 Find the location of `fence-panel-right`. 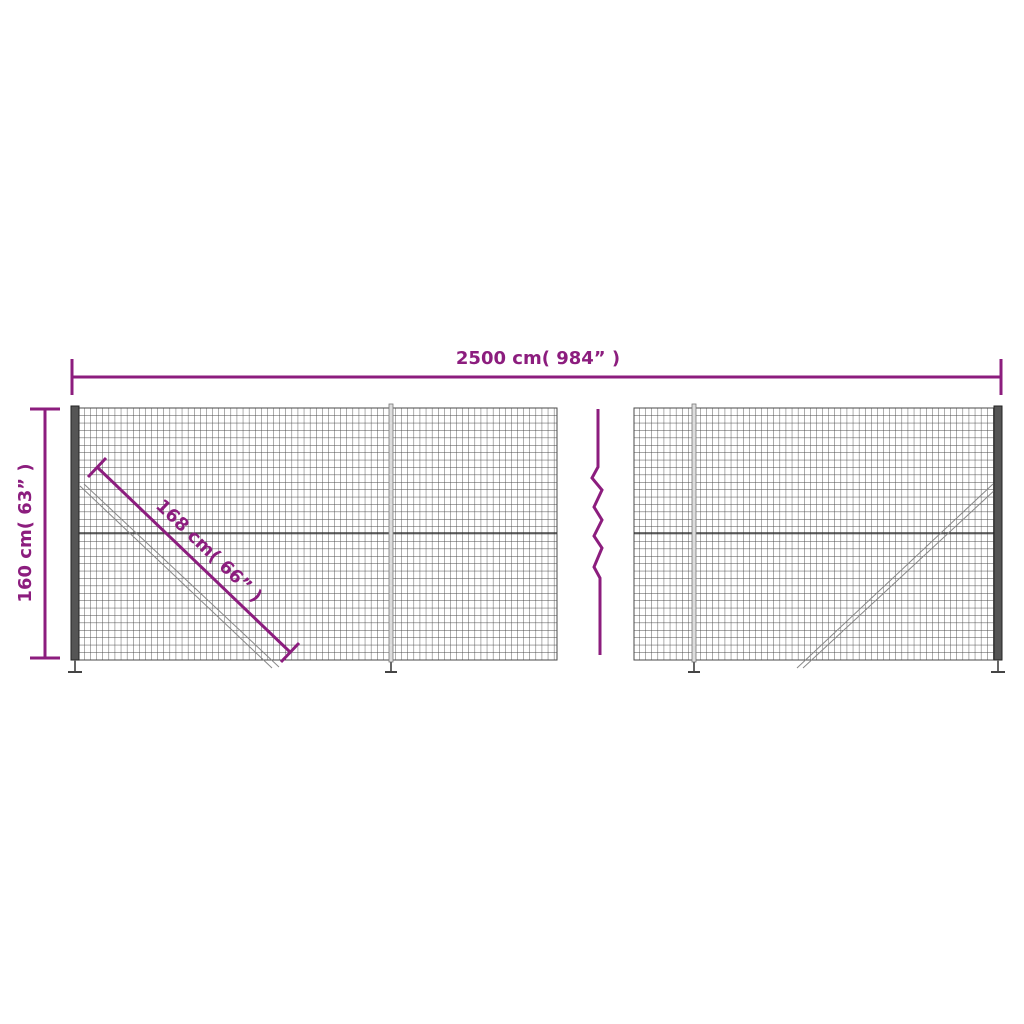

fence-panel-right is located at coordinates (819, 538).